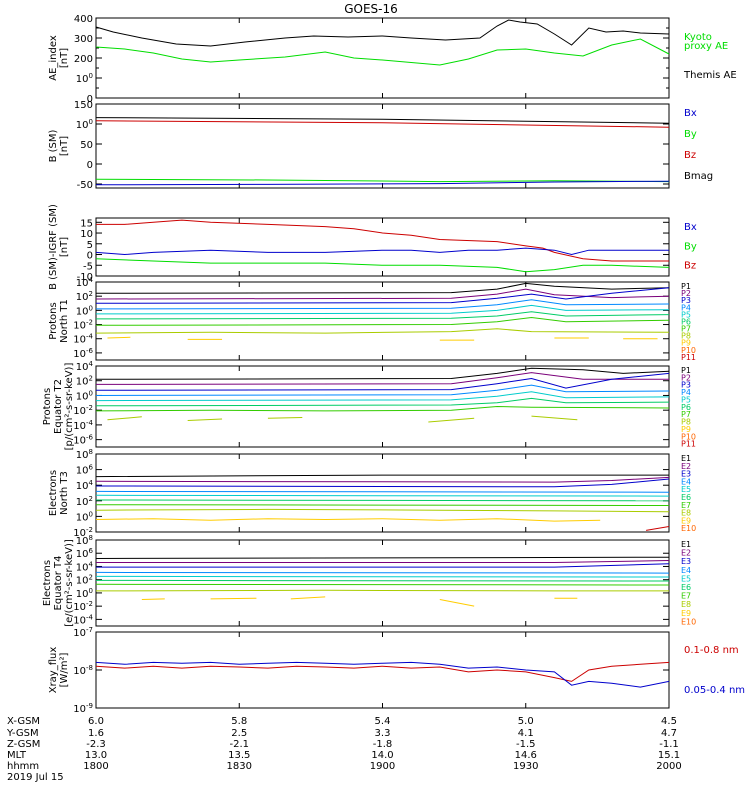 This screenshot has height=800, width=750. I want to click on legend-entry: E10, so click(688, 621).